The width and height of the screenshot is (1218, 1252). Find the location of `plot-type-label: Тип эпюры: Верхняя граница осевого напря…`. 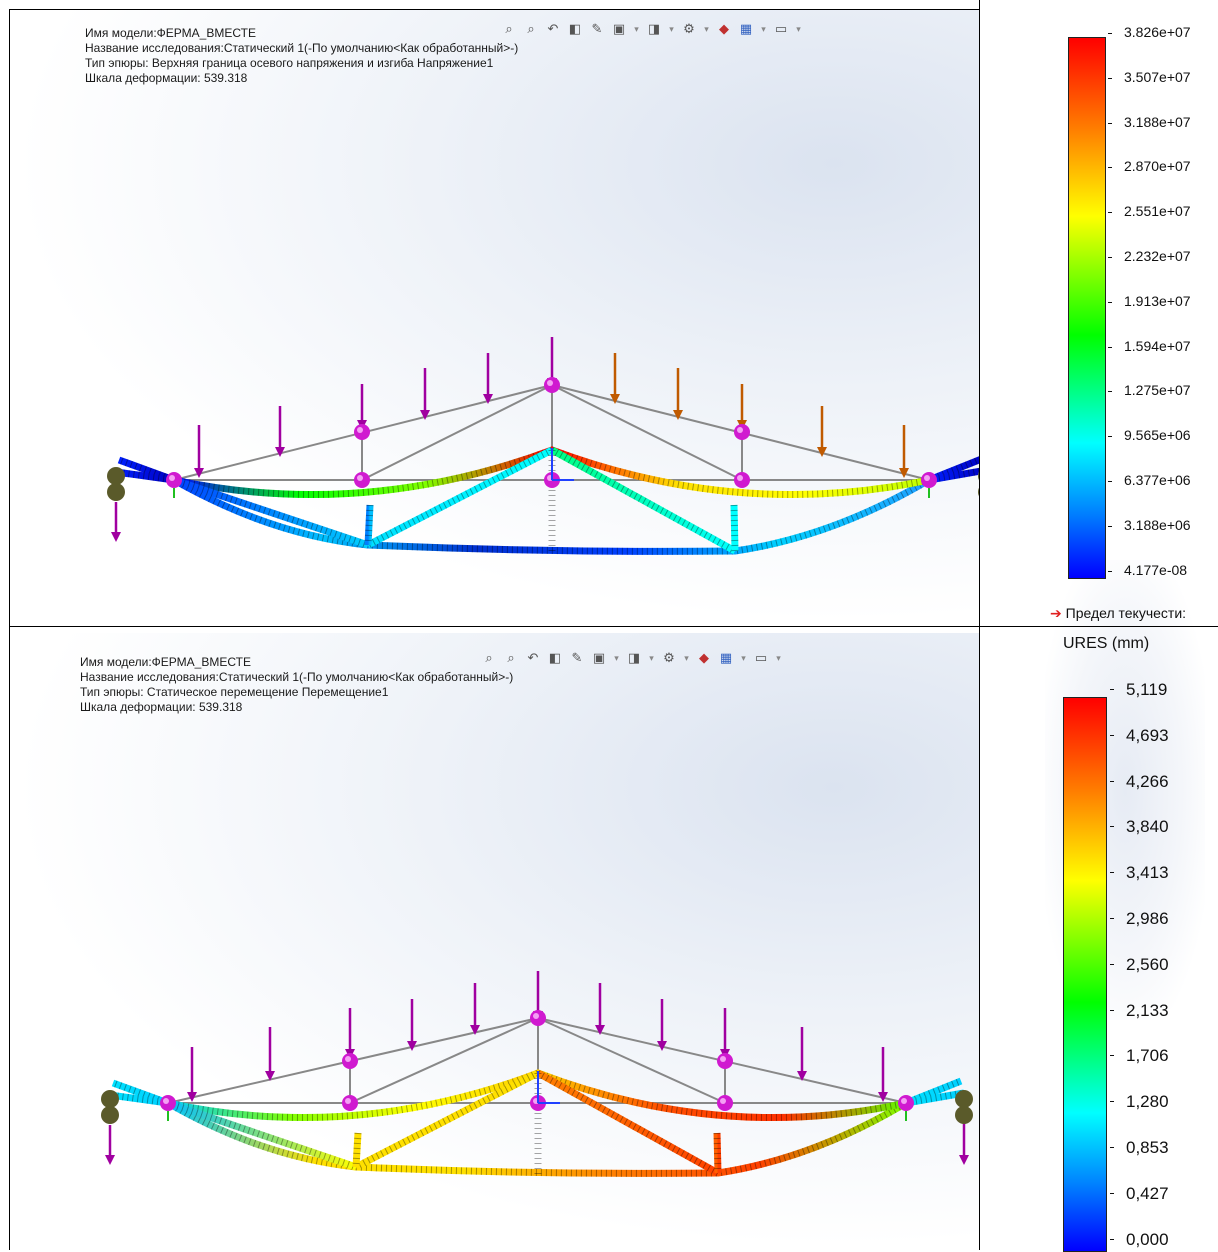

plot-type-label: Тип эпюры: Верхняя граница осевого напря… is located at coordinates (289, 63).